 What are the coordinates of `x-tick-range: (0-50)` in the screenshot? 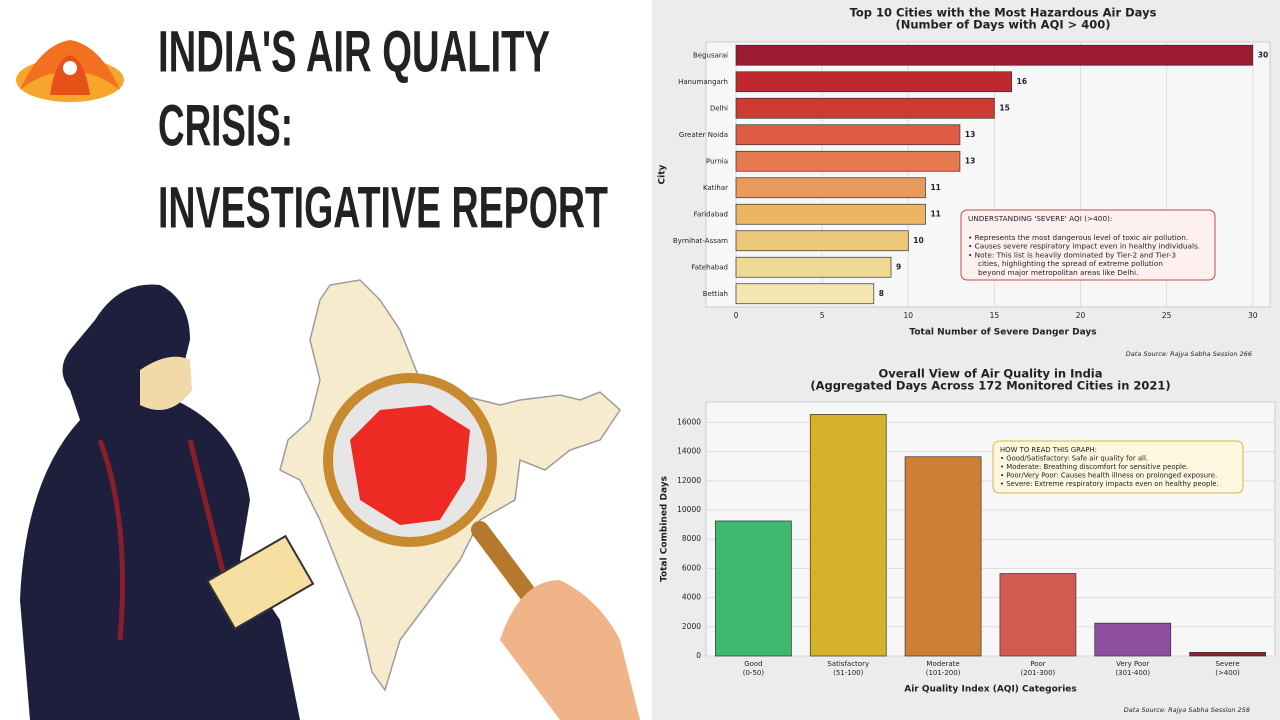 It's located at (754, 673).